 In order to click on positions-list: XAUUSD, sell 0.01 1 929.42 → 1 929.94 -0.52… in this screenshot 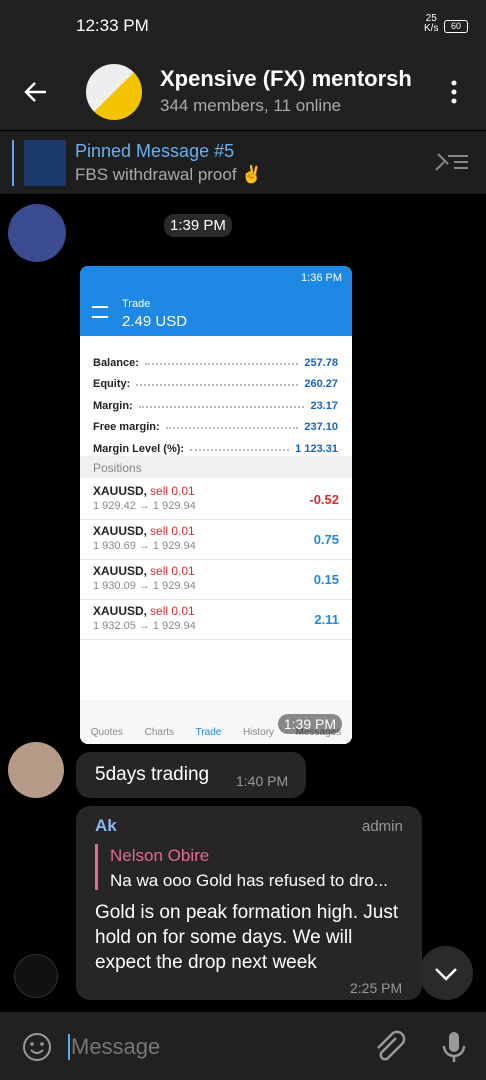, I will do `click(216, 560)`.